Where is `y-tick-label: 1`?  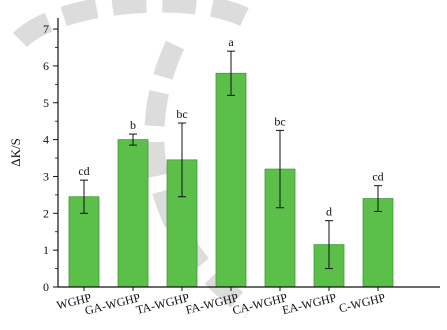 y-tick-label: 1 is located at coordinates (46, 250).